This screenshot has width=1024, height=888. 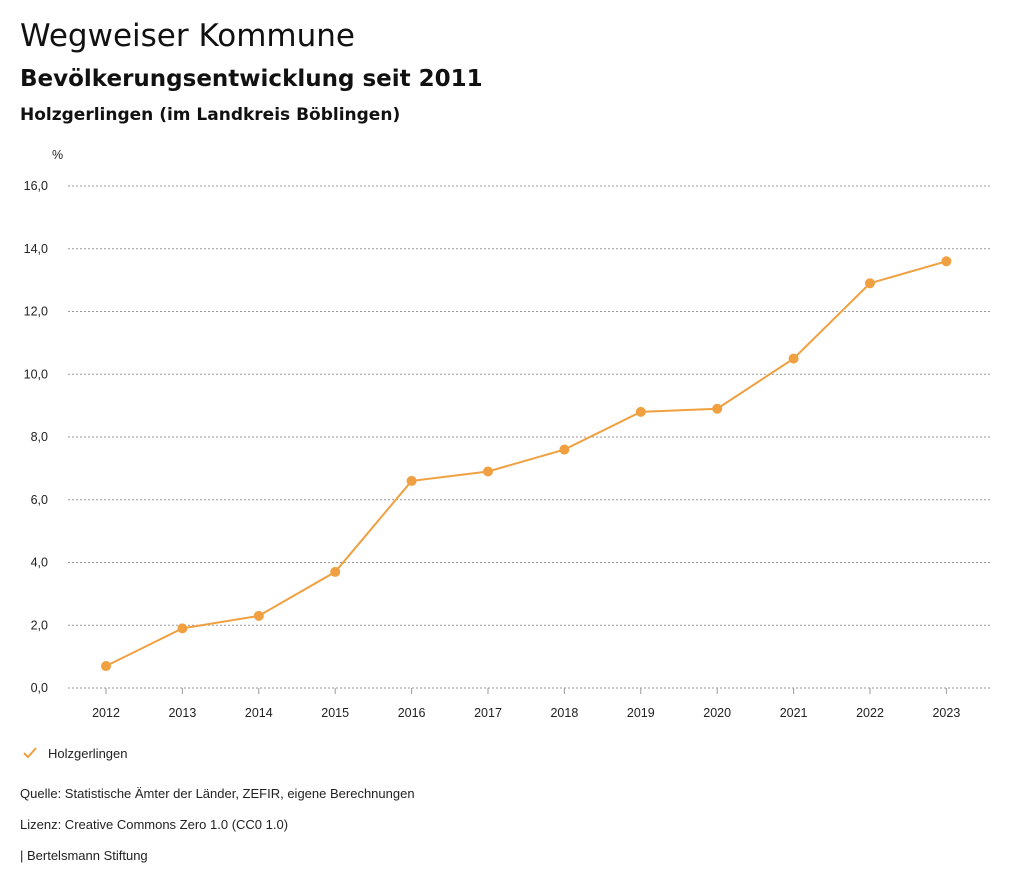 I want to click on y-tick-label: 10,0, so click(x=36, y=374).